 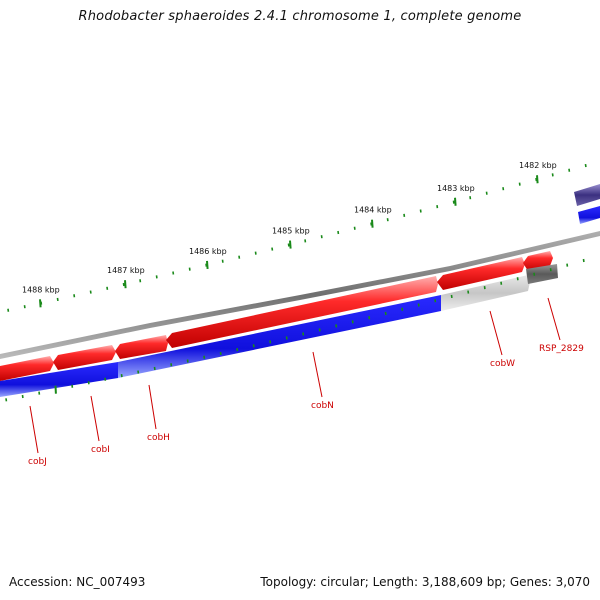 I want to click on ruler-tick-label: 1488 kbp, so click(x=41, y=289).